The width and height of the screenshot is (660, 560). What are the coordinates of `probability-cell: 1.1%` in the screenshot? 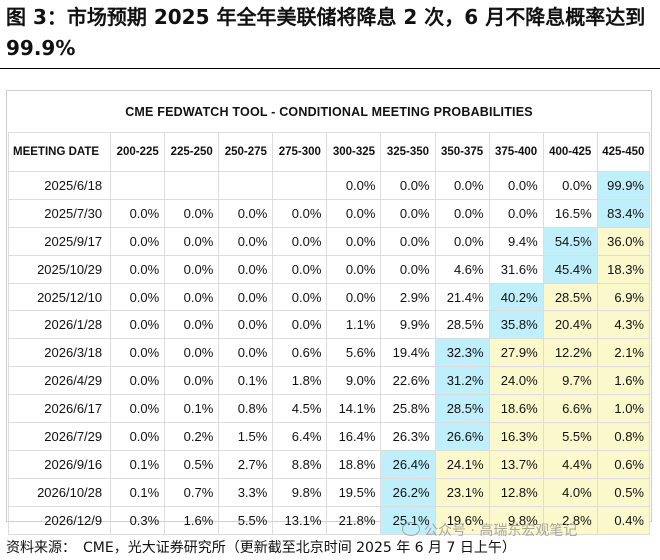 It's located at (354, 325).